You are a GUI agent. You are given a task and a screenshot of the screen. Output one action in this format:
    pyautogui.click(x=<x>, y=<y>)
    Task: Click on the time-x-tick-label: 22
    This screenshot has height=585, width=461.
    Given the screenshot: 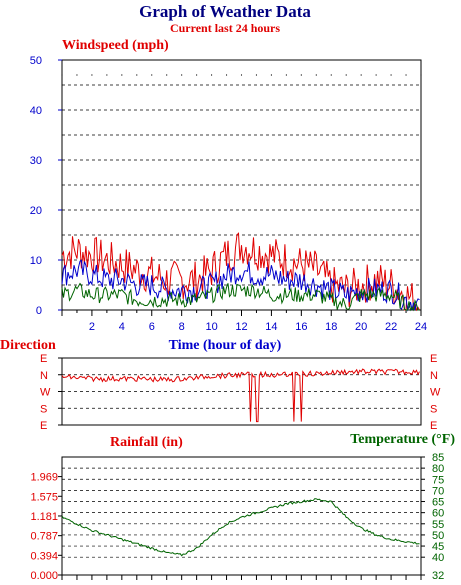 What is the action you would take?
    pyautogui.click(x=391, y=327)
    